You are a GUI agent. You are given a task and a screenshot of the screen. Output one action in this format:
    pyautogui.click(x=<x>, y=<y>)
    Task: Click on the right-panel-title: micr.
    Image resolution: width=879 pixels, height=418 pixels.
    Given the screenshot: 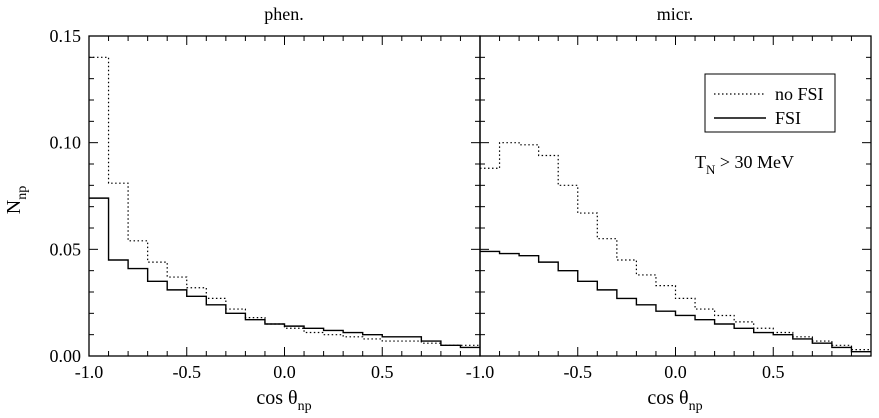 What is the action you would take?
    pyautogui.click(x=675, y=14)
    